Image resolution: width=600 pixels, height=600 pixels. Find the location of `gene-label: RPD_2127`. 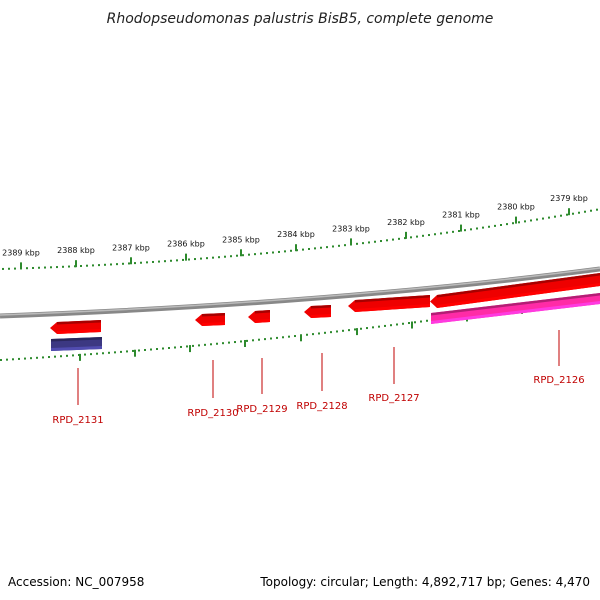

gene-label: RPD_2127 is located at coordinates (393, 398).